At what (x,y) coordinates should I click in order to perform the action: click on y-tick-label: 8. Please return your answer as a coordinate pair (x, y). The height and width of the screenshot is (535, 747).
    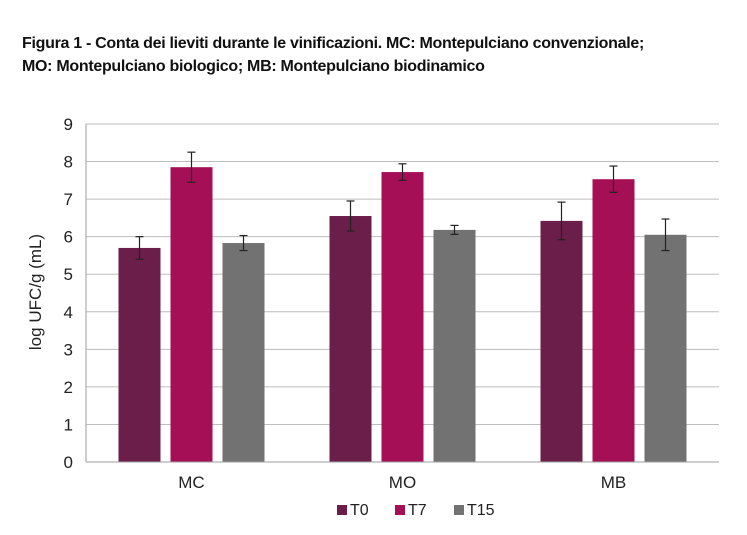
    Looking at the image, I should click on (68, 162).